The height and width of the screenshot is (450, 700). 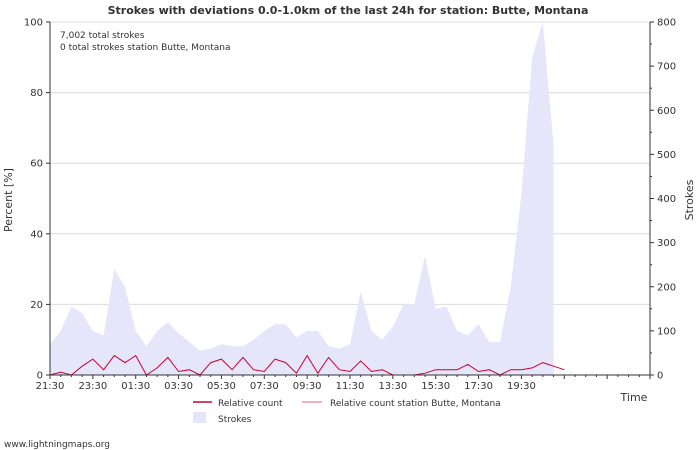 What do you see at coordinates (178, 386) in the screenshot?
I see `x-tick-label: 03:30` at bounding box center [178, 386].